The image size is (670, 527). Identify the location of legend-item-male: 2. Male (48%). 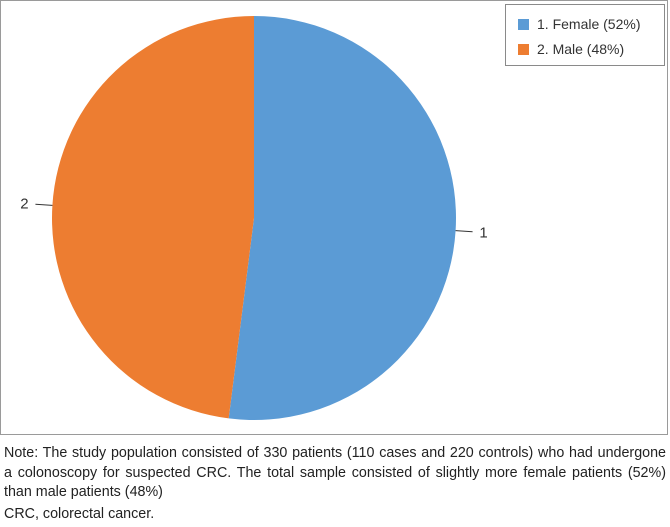
(571, 49).